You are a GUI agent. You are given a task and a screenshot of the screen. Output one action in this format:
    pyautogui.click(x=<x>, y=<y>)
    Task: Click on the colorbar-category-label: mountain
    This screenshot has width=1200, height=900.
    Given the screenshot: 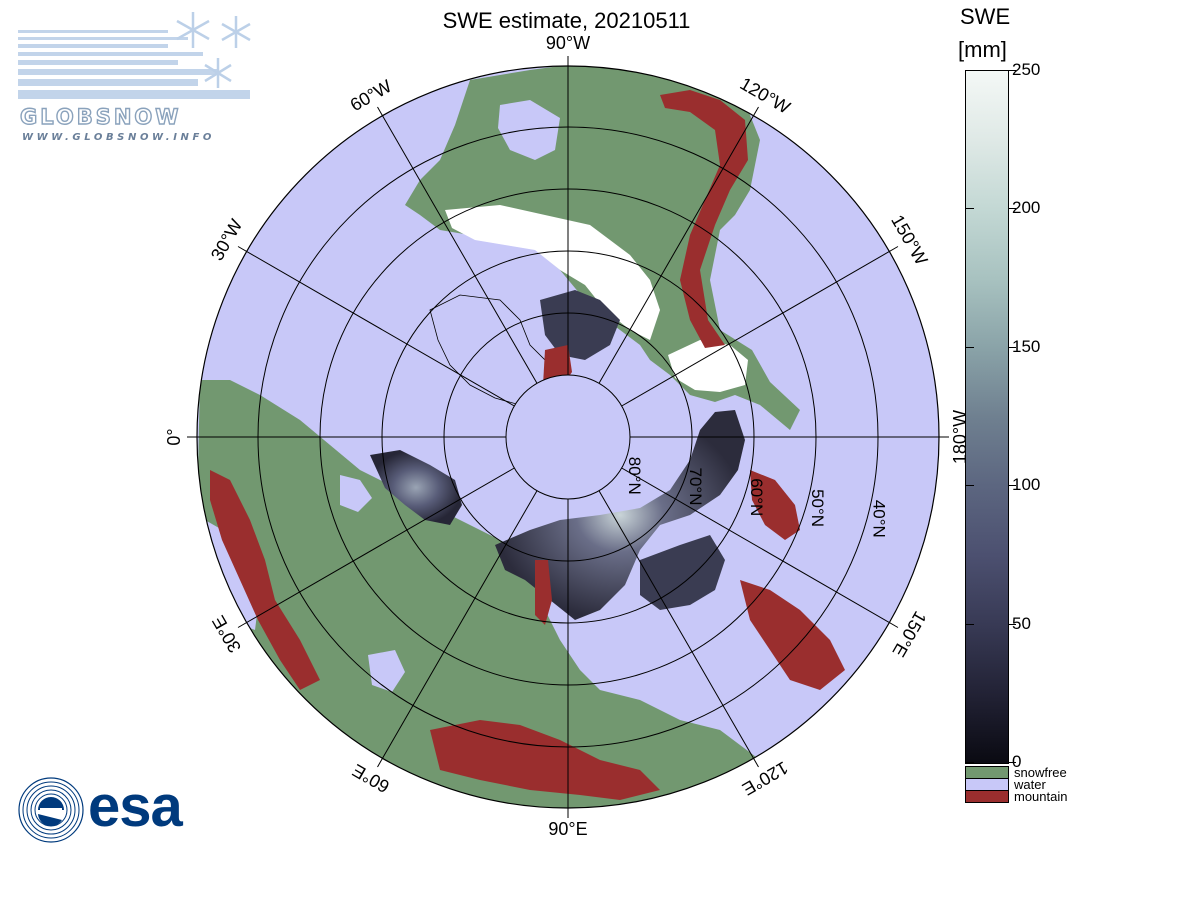 What is the action you would take?
    pyautogui.click(x=1041, y=796)
    